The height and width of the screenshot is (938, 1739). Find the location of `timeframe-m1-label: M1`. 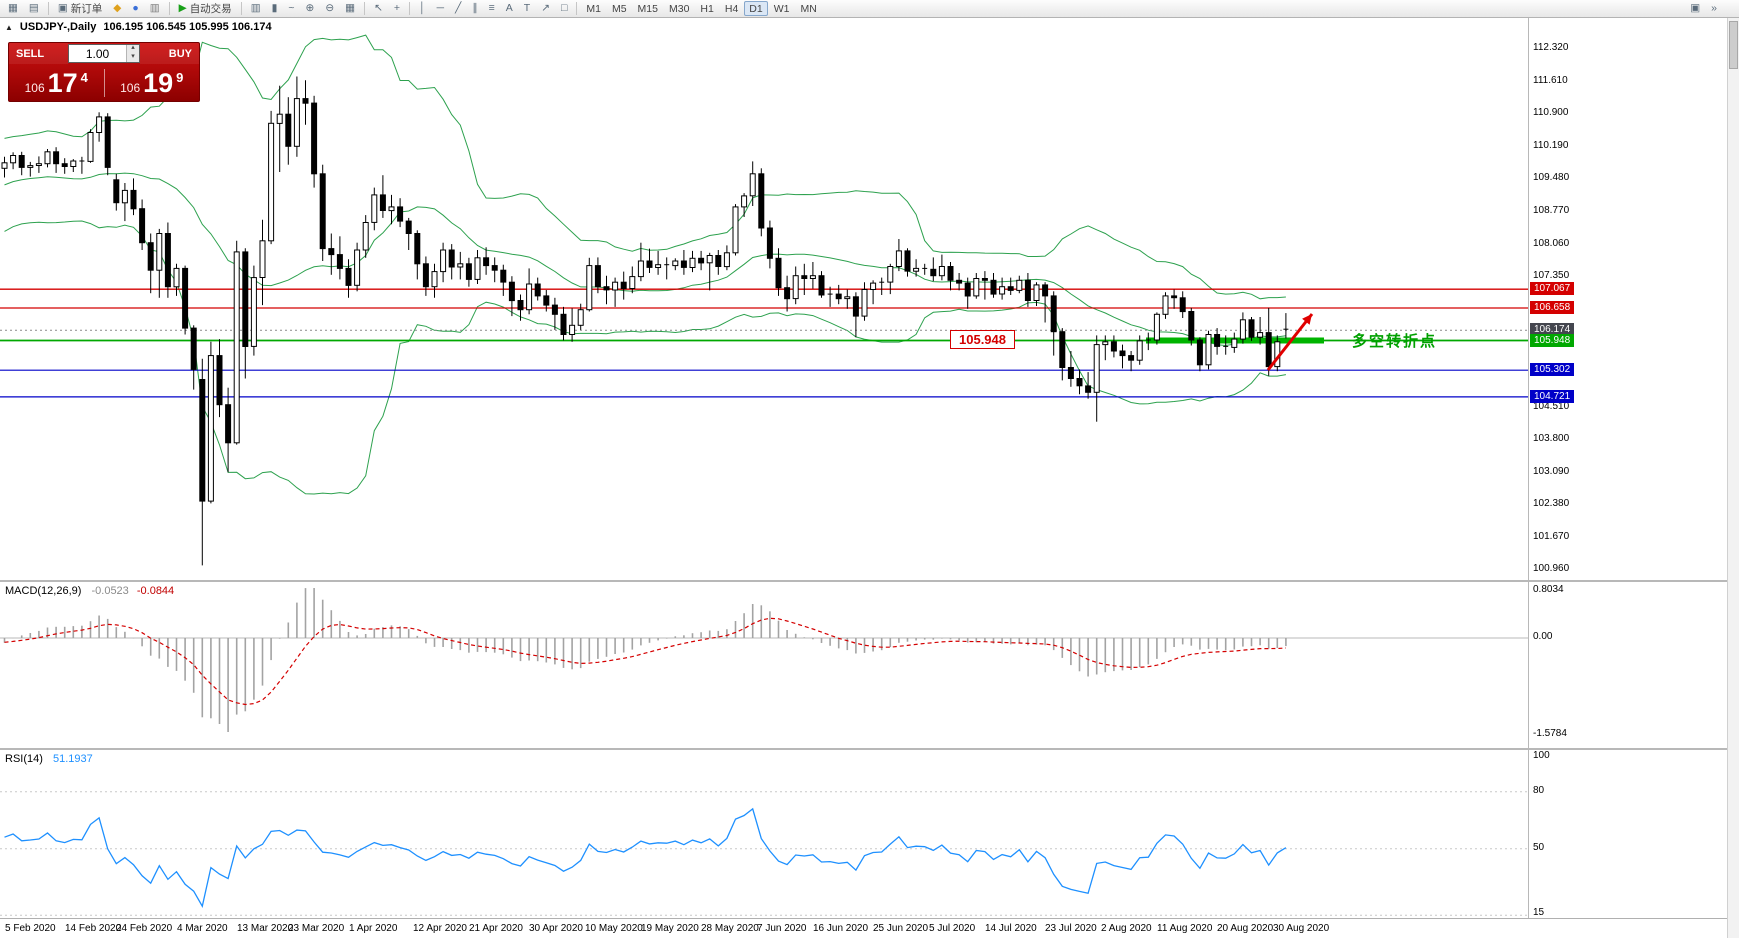

timeframe-m1-label: M1 is located at coordinates (593, 8).